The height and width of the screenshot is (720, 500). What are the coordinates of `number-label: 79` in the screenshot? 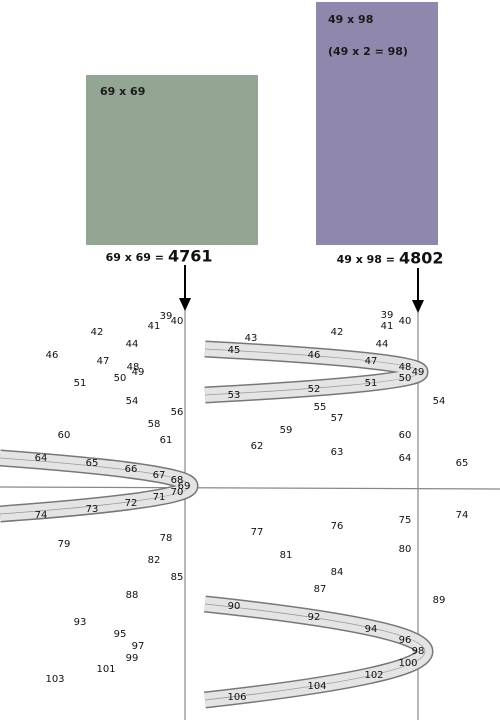 It's located at (64, 544).